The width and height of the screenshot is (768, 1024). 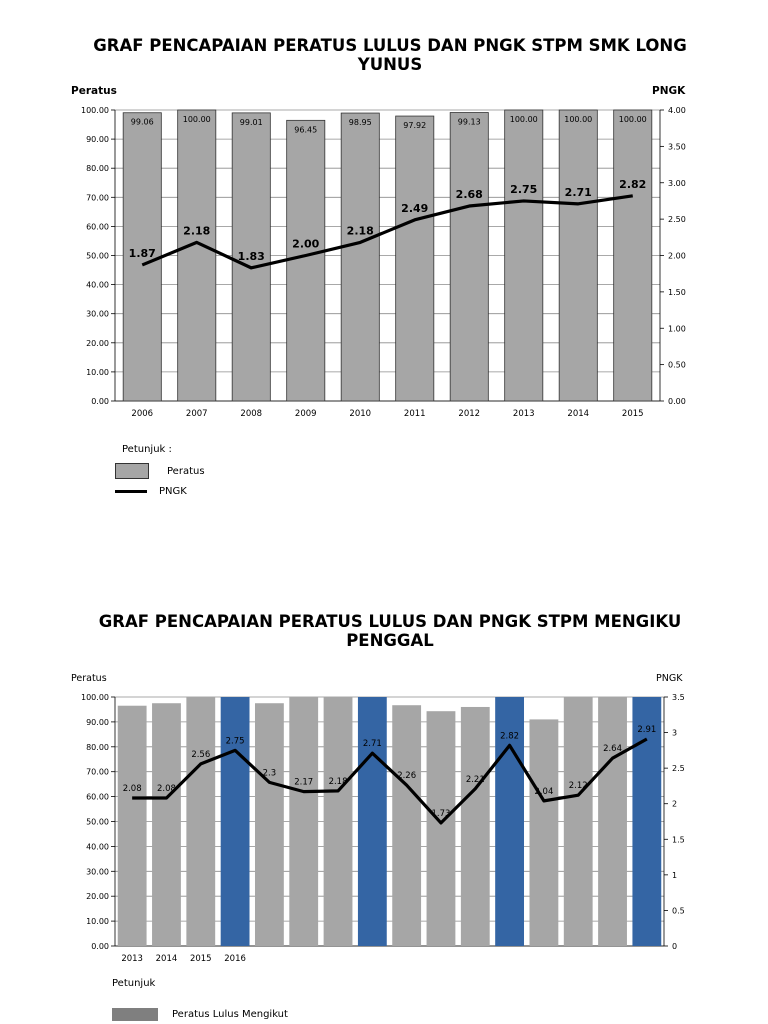 I want to click on y-tick-label: 70.00, so click(x=97, y=772).